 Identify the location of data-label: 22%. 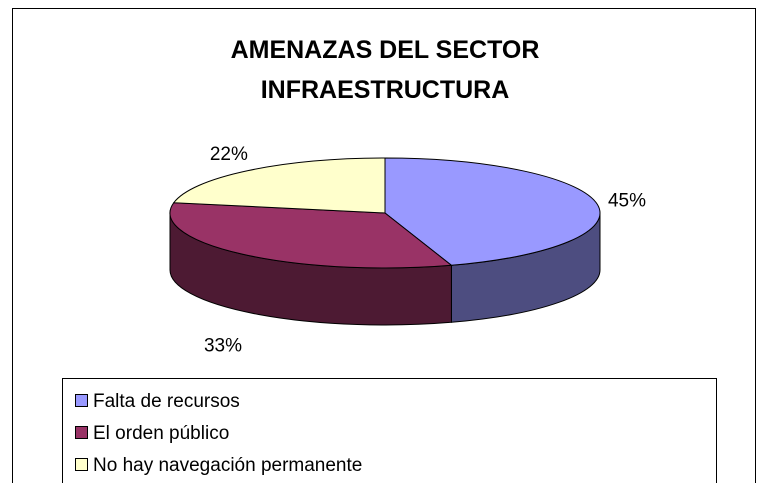
(229, 154).